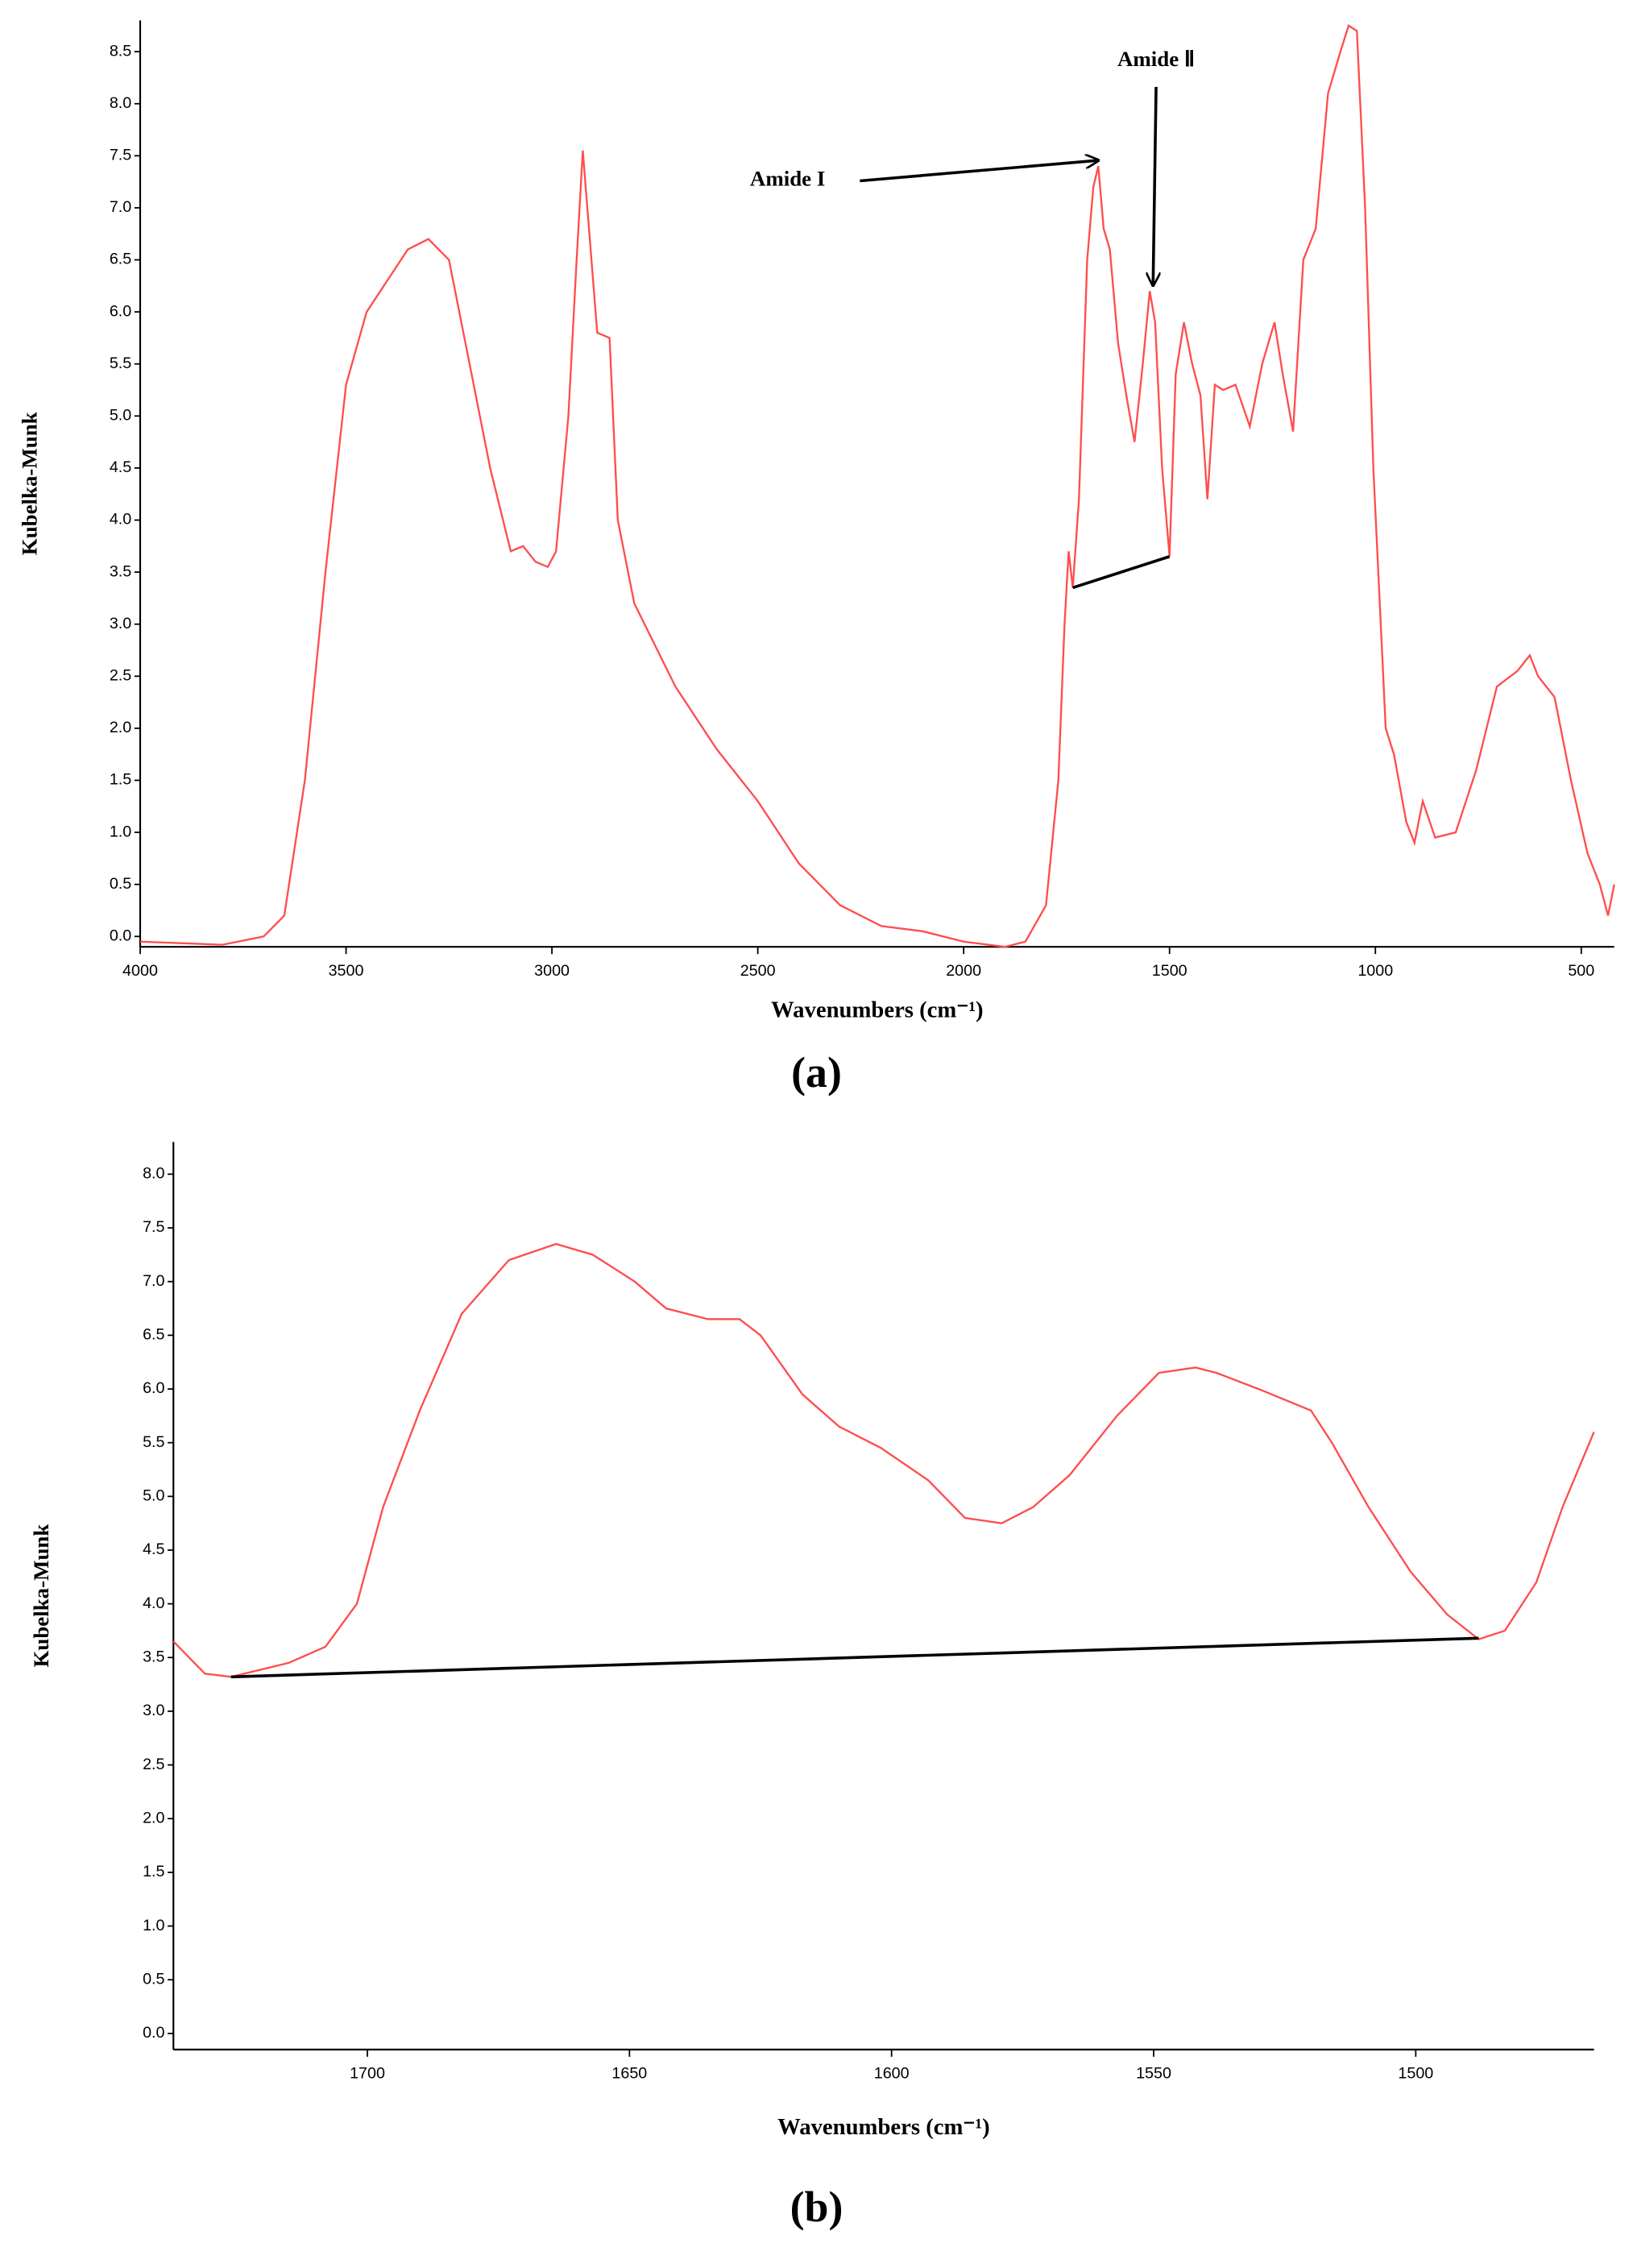 The width and height of the screenshot is (1633, 2268). I want to click on x-tick-label: 3000, so click(552, 971).